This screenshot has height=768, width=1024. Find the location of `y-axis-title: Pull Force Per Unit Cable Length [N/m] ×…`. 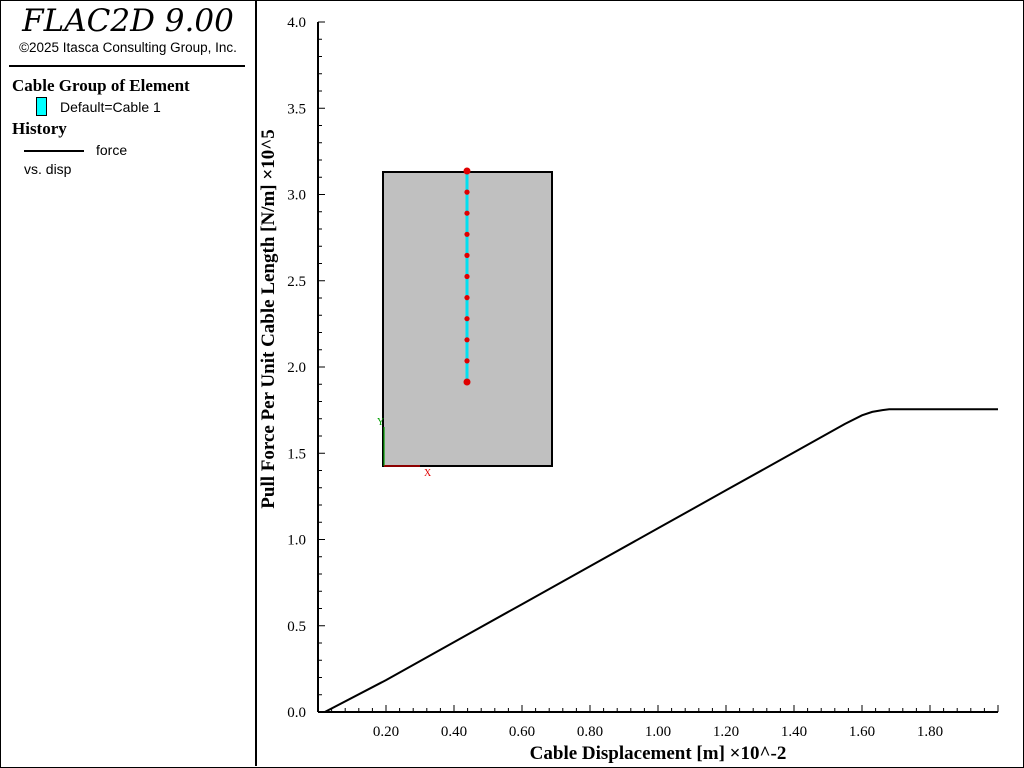

y-axis-title: Pull Force Per Unit Cable Length [N/m] ×… is located at coordinates (268, 318).